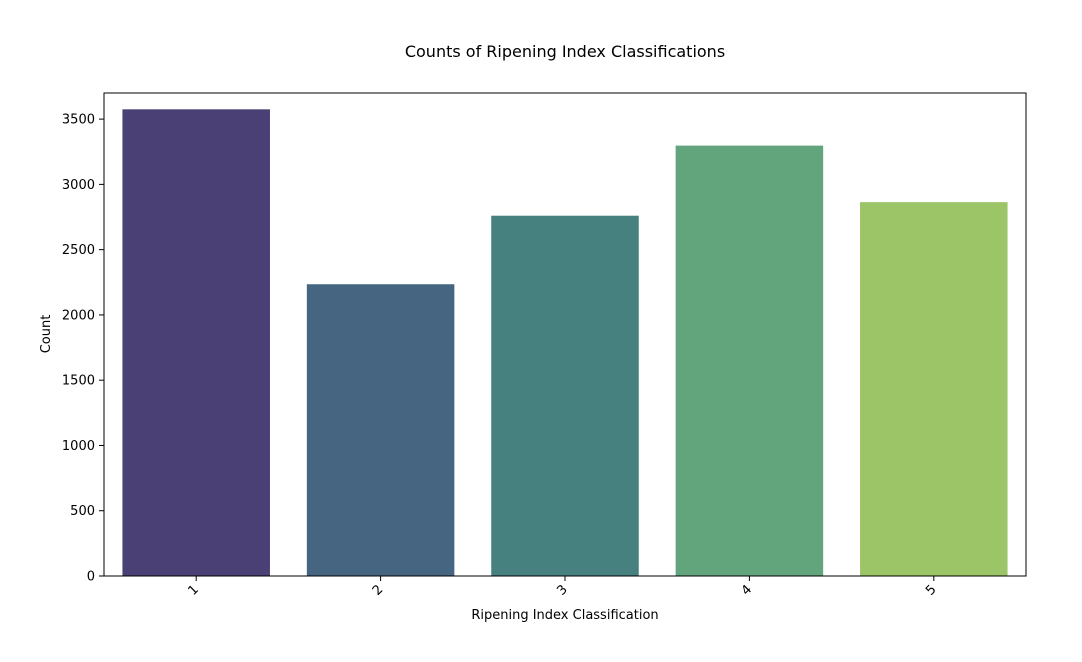  What do you see at coordinates (564, 615) in the screenshot?
I see `x-axis-label: Ripening Index Classification` at bounding box center [564, 615].